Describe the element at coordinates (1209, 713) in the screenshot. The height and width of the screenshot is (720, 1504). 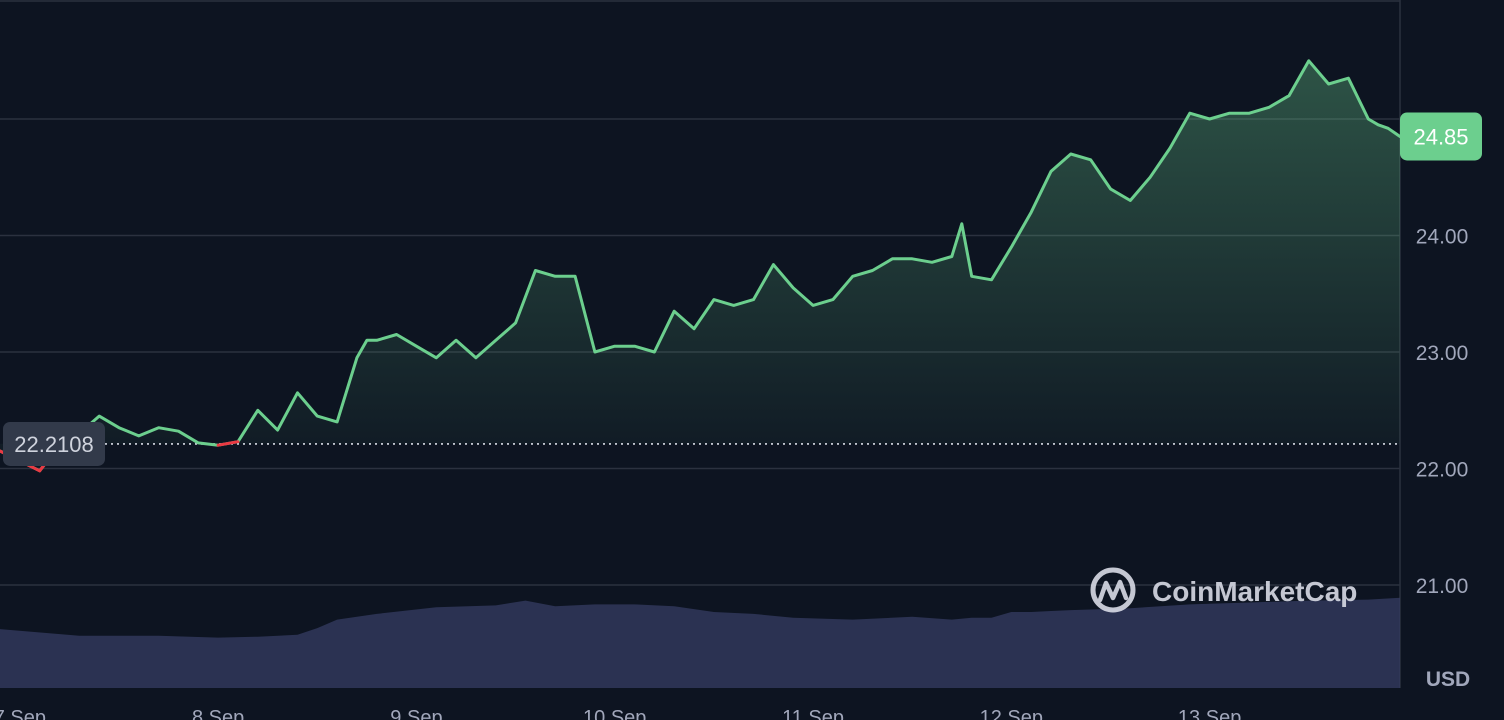
I see `x-tick-label: 13 Sep` at that location.